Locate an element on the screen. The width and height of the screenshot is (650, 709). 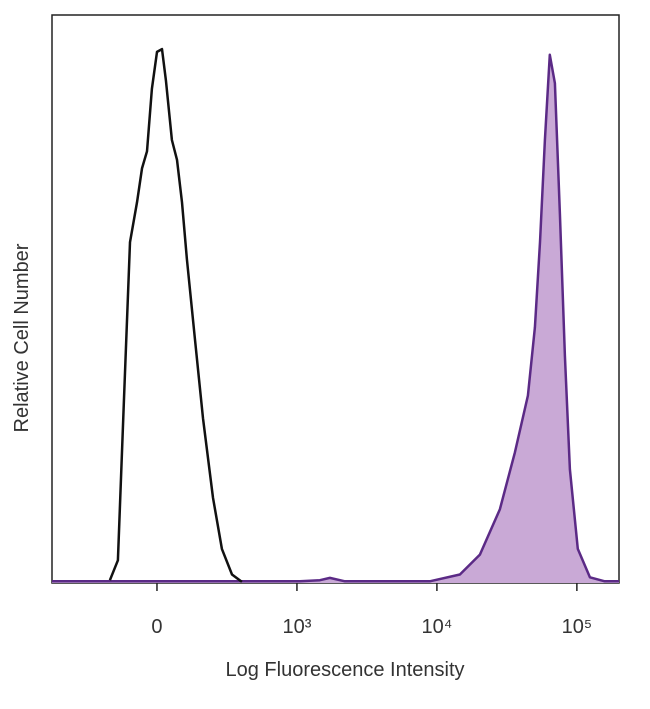
x-tick-label: 10⁴ is located at coordinates (436, 627).